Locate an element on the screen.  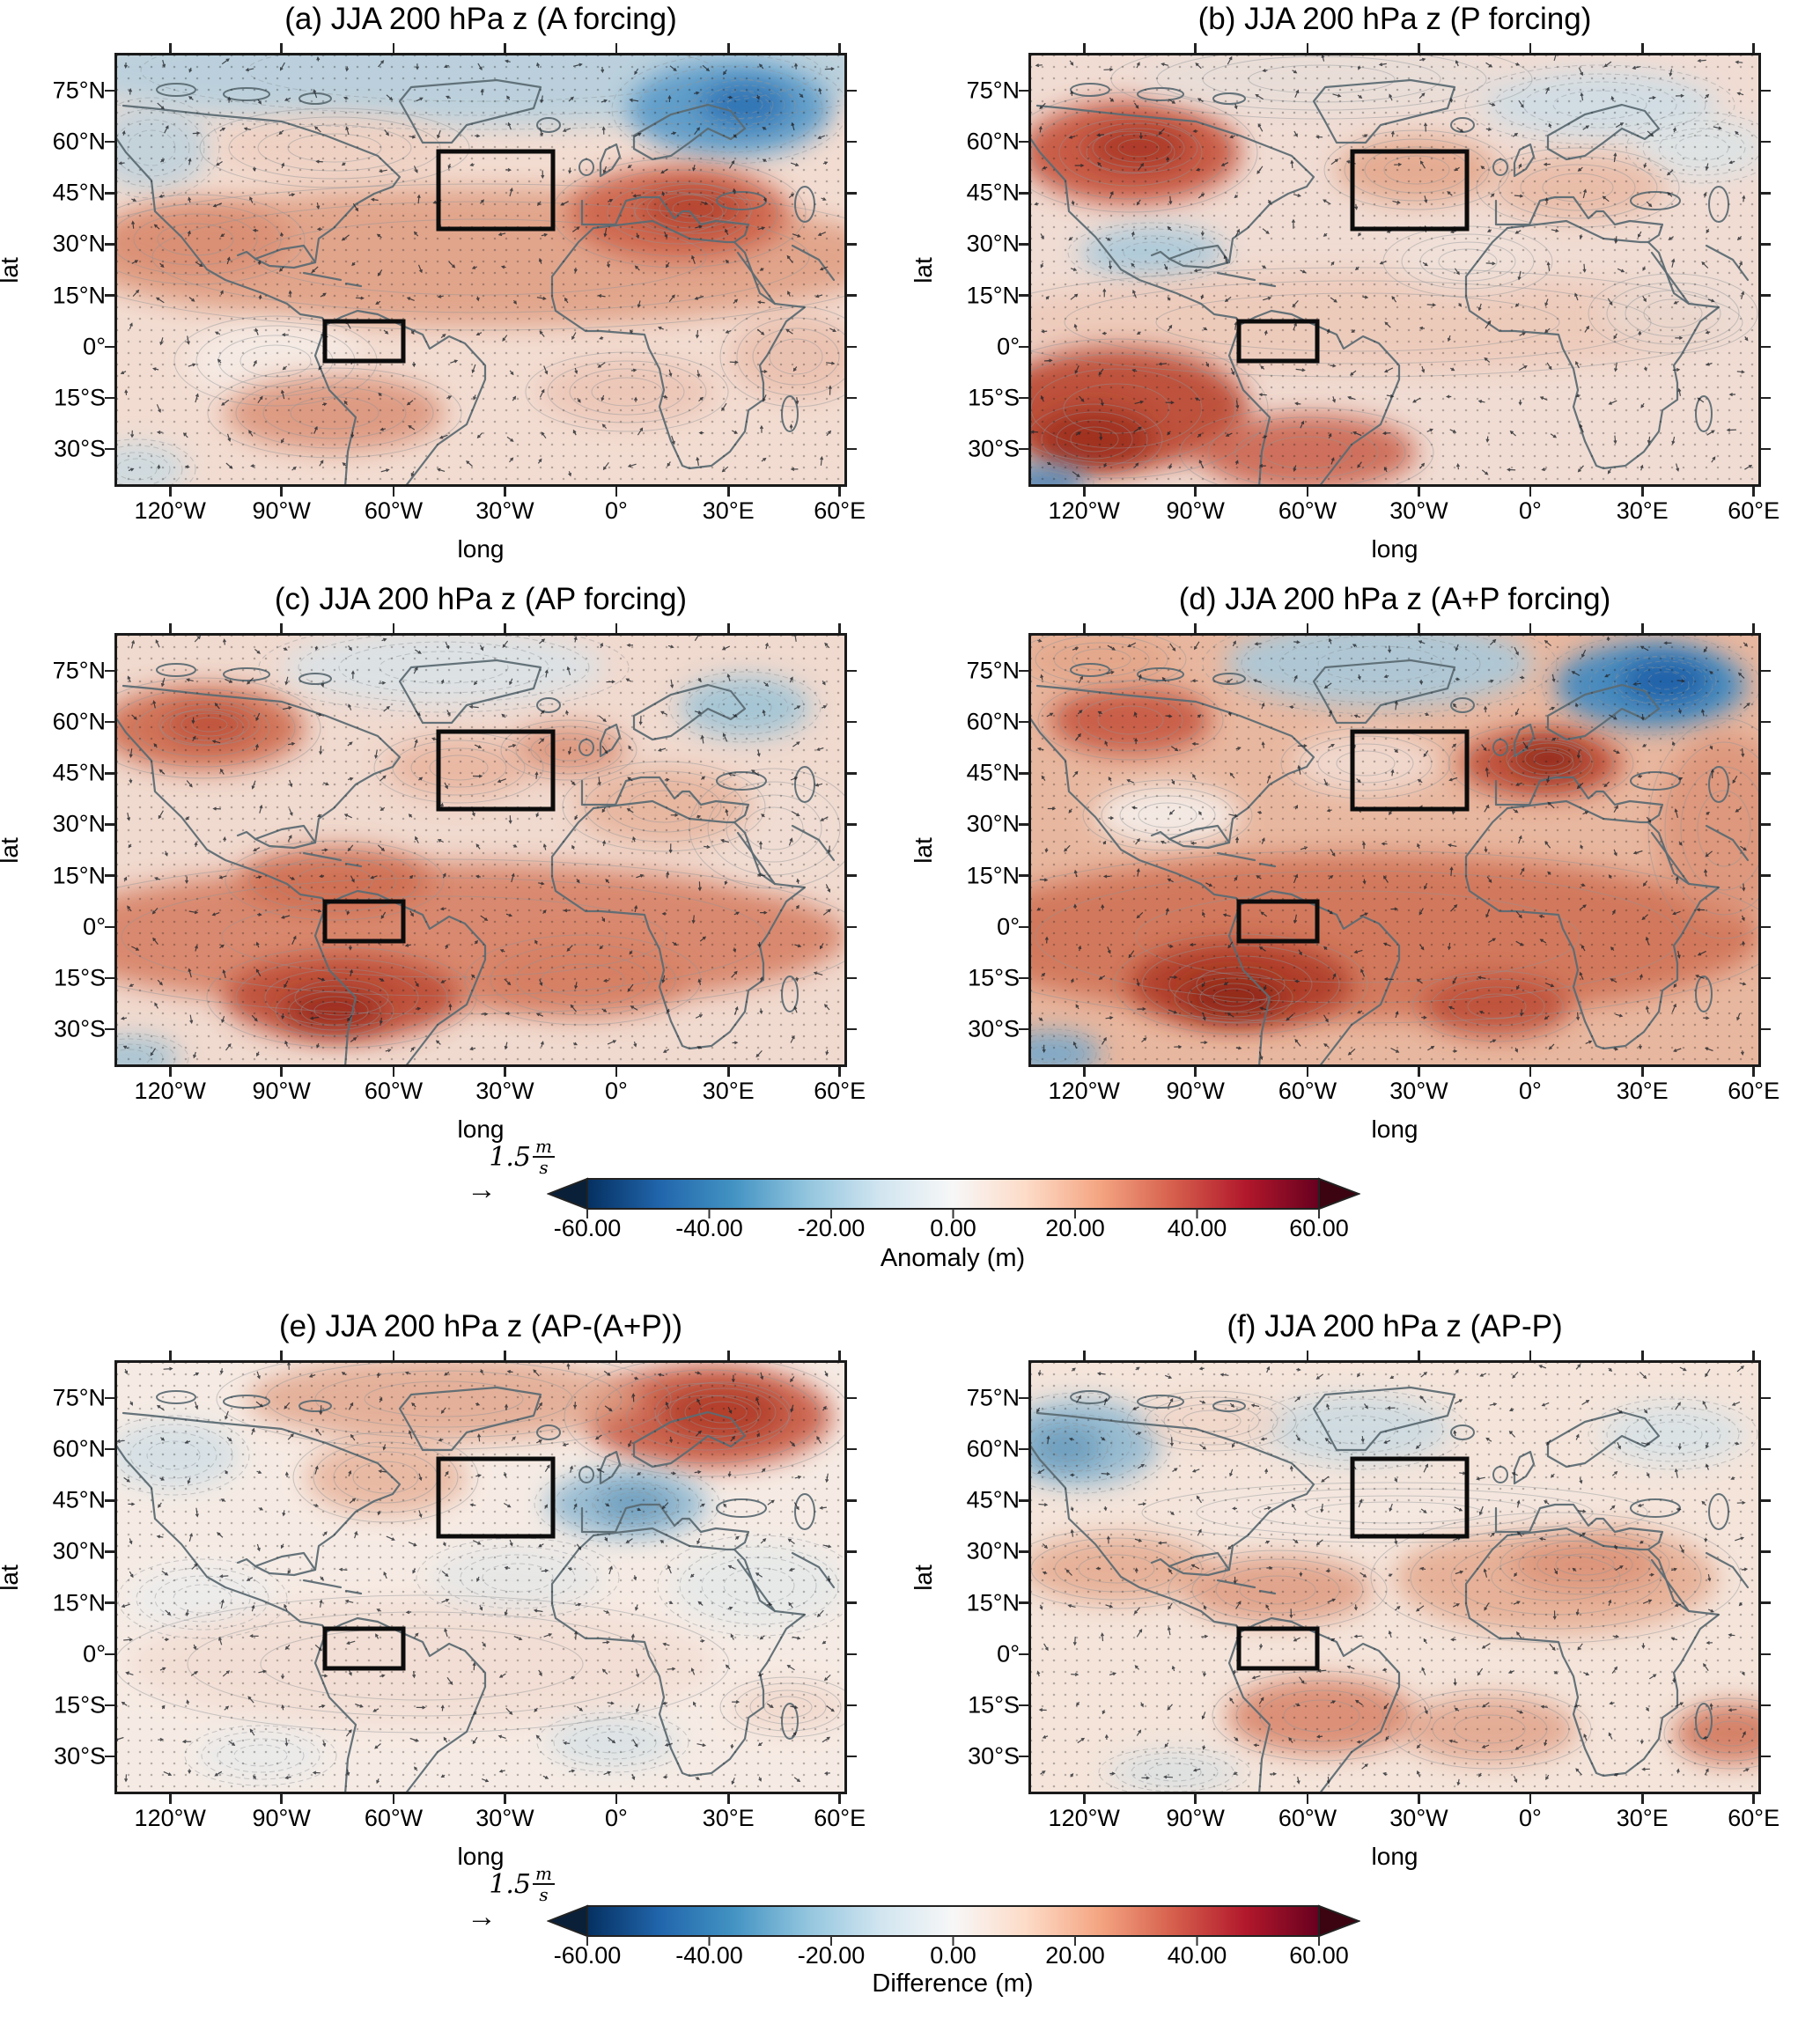
colorbar-tick-label: -40.00 is located at coordinates (709, 1955).